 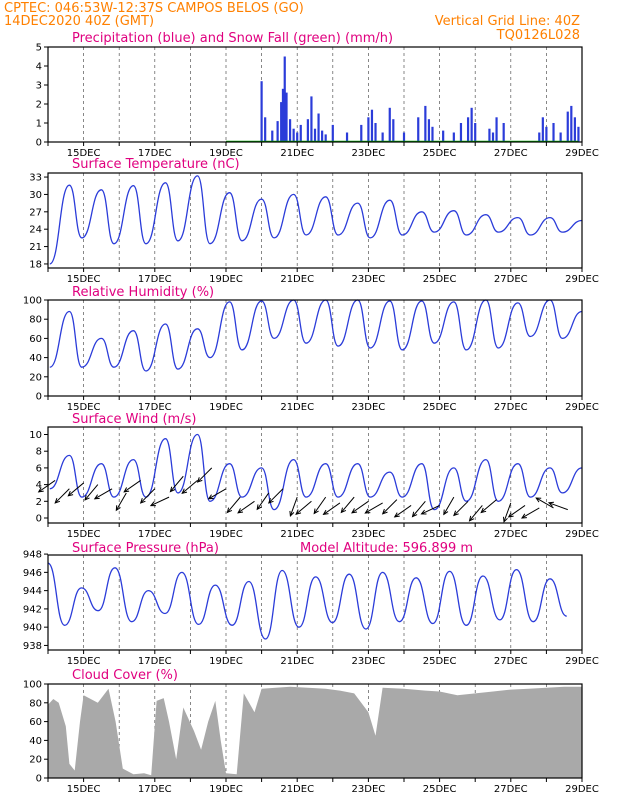 What do you see at coordinates (582, 407) in the screenshot?
I see `rh-xtick-label: 29DEC` at bounding box center [582, 407].